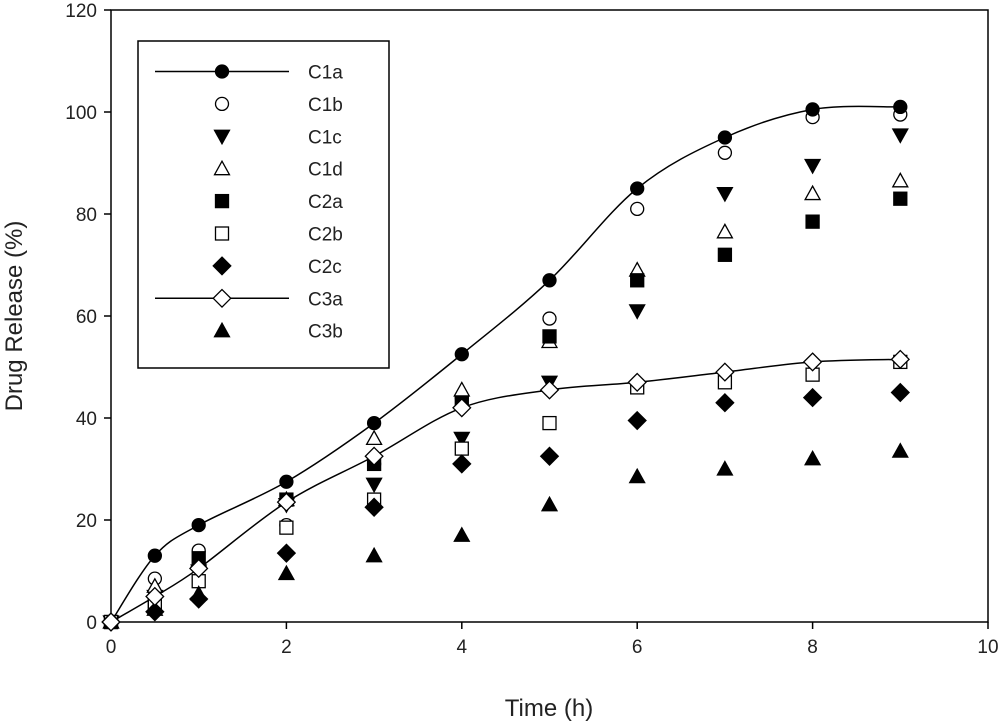  Describe the element at coordinates (222, 233) in the screenshot. I see `legend-marker-c2b` at that location.